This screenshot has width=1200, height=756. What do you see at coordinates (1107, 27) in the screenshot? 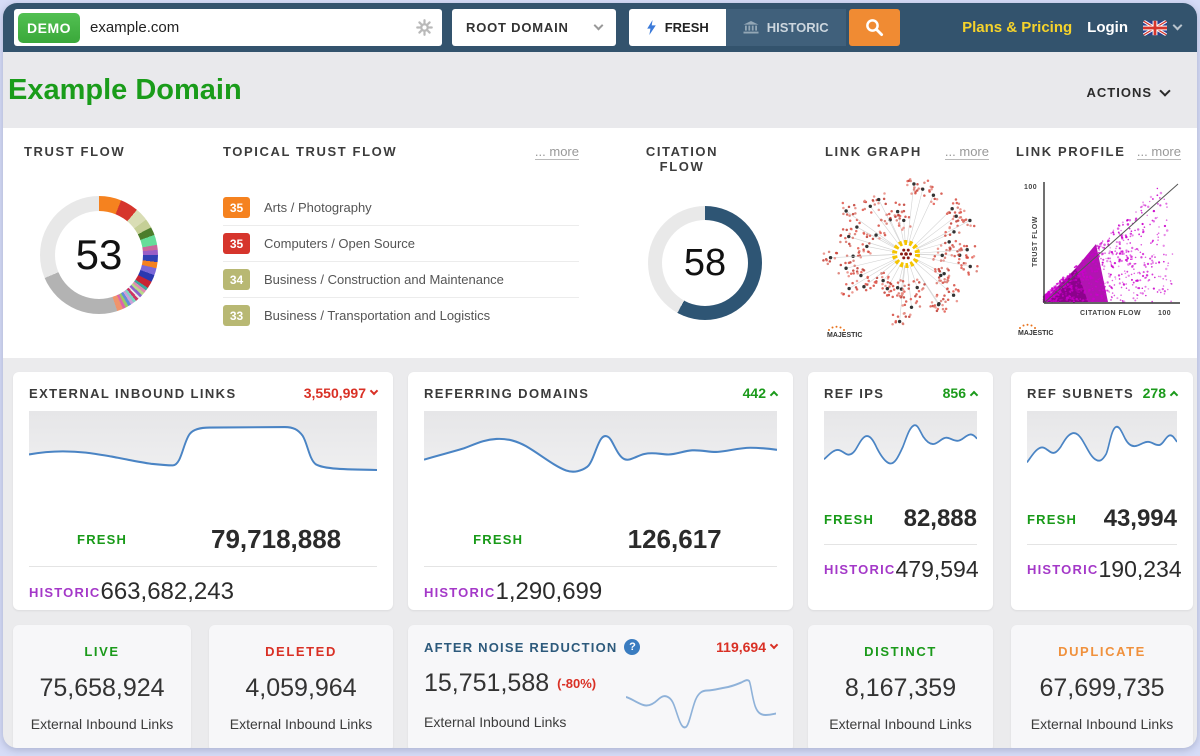
I see `login-link: Login` at bounding box center [1107, 27].